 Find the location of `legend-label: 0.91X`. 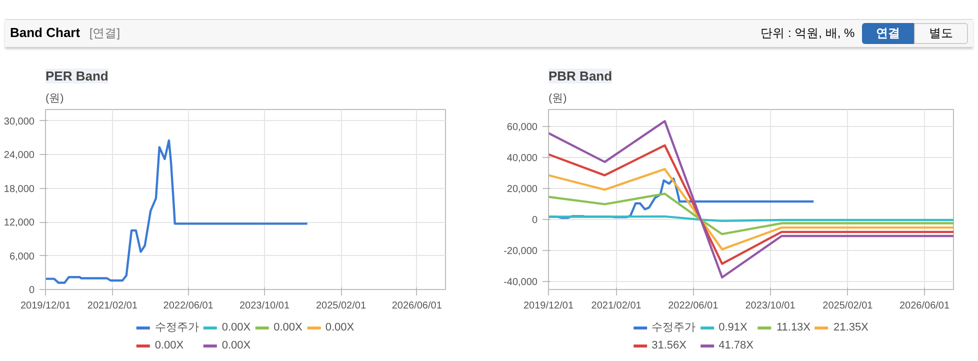

legend-label: 0.91X is located at coordinates (733, 327).